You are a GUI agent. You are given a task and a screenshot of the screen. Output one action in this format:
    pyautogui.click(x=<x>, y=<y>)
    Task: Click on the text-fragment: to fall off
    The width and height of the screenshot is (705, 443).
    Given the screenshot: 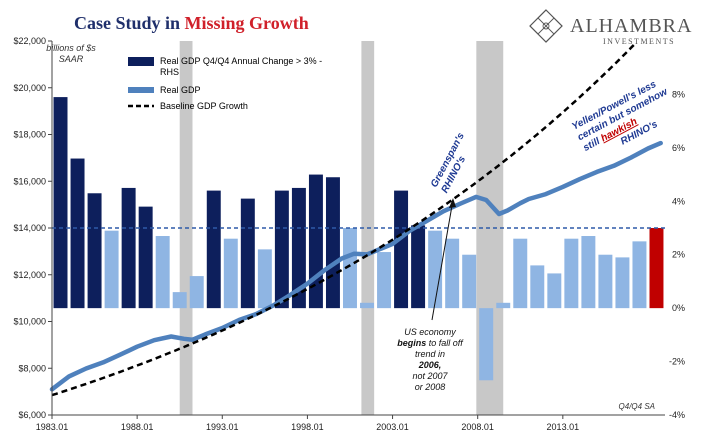 What is the action you would take?
    pyautogui.click(x=445, y=343)
    